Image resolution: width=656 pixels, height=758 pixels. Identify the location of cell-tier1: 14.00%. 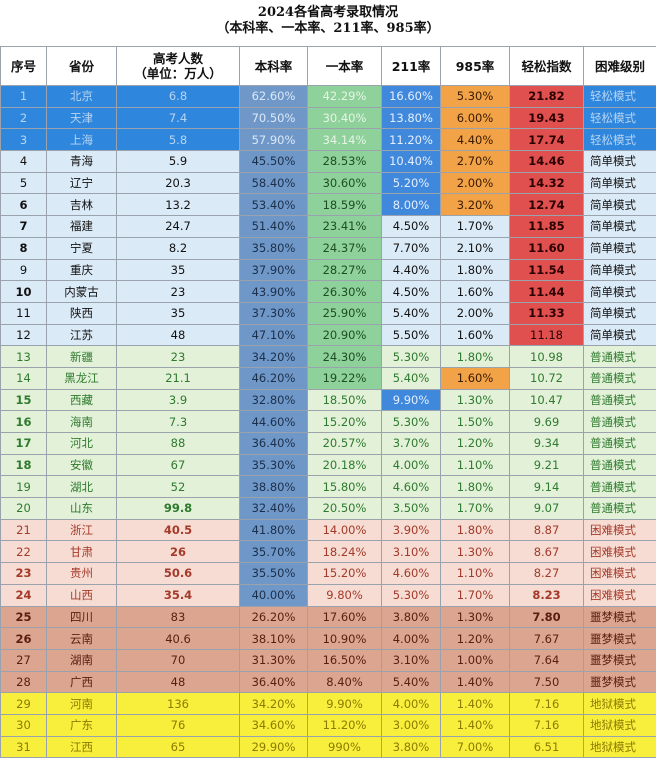
(345, 530).